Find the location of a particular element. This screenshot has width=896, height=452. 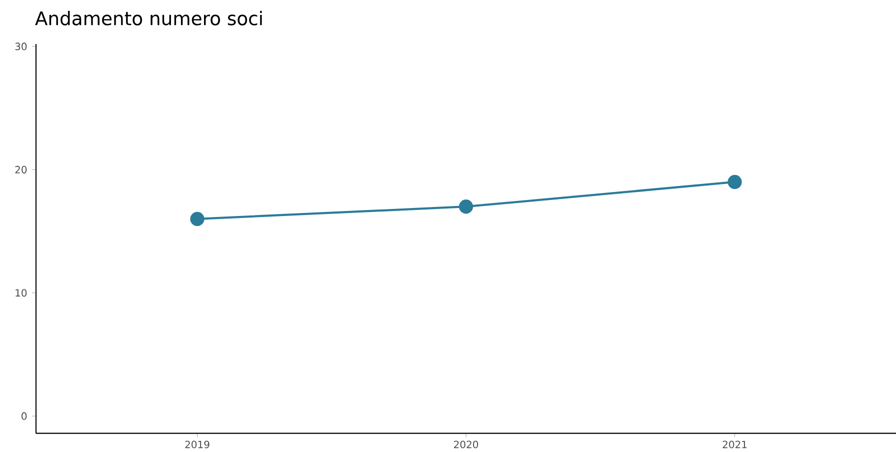

y-tick-label: 30 is located at coordinates (21, 46).